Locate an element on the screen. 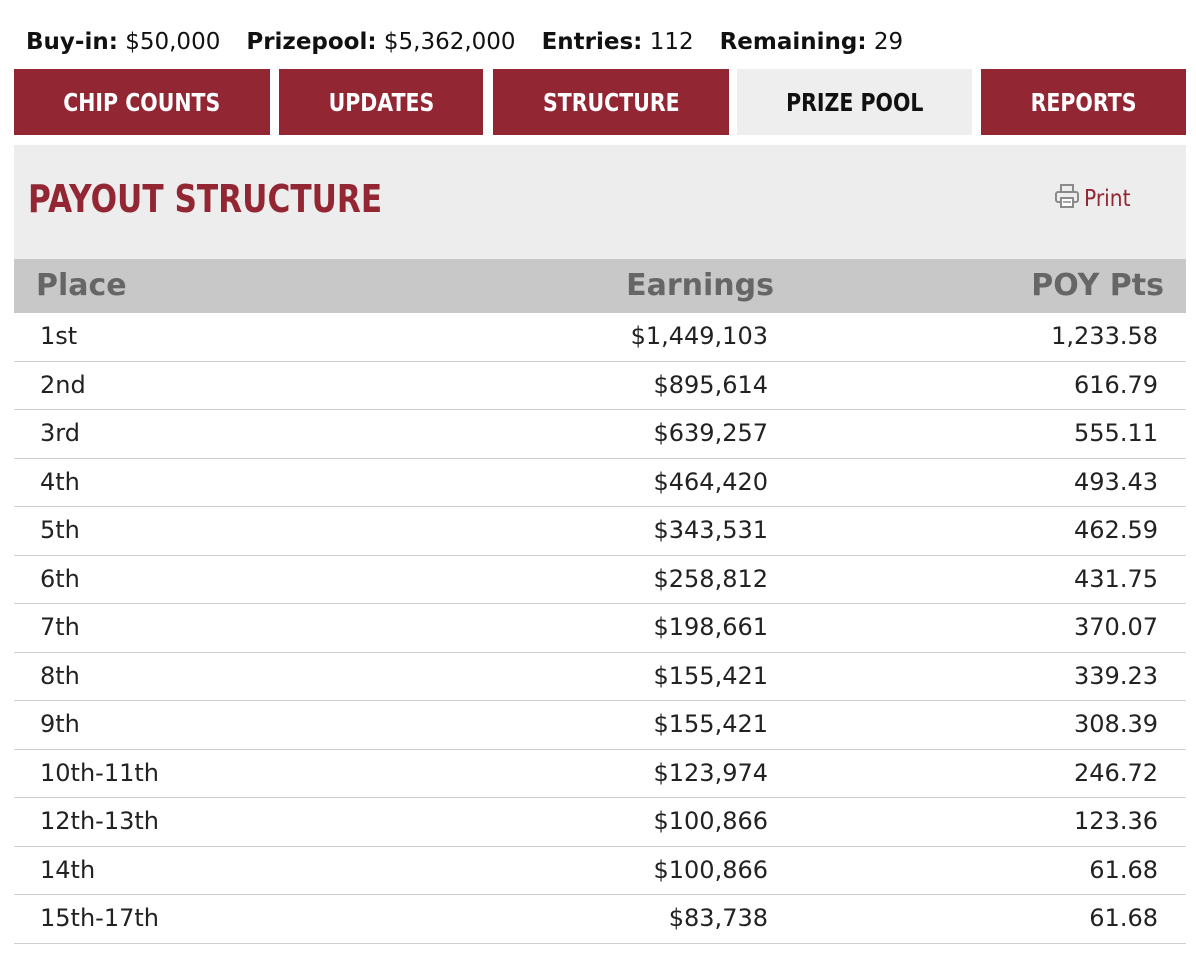  place-cell: 5th is located at coordinates (60, 530).